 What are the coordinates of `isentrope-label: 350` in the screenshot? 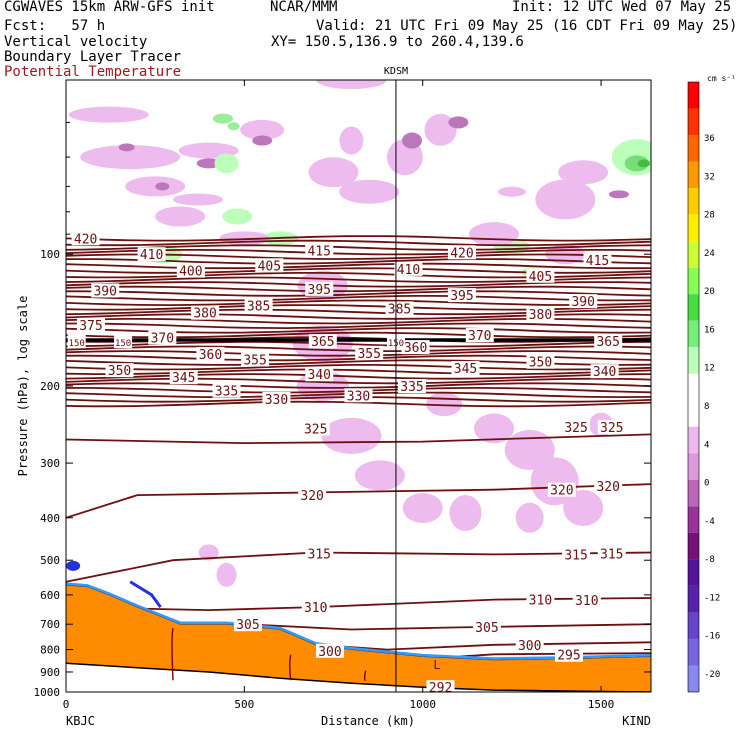 It's located at (119, 371).